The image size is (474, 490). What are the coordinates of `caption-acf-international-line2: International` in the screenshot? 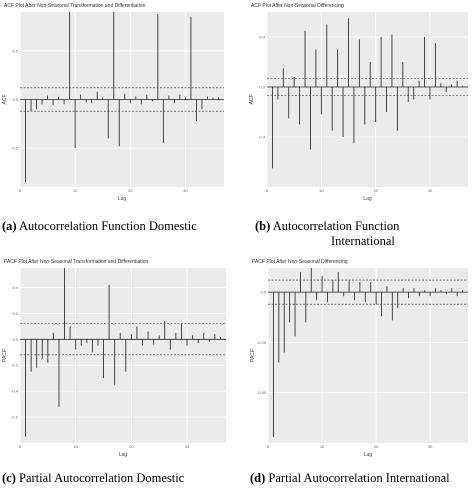 It's located at (363, 241).